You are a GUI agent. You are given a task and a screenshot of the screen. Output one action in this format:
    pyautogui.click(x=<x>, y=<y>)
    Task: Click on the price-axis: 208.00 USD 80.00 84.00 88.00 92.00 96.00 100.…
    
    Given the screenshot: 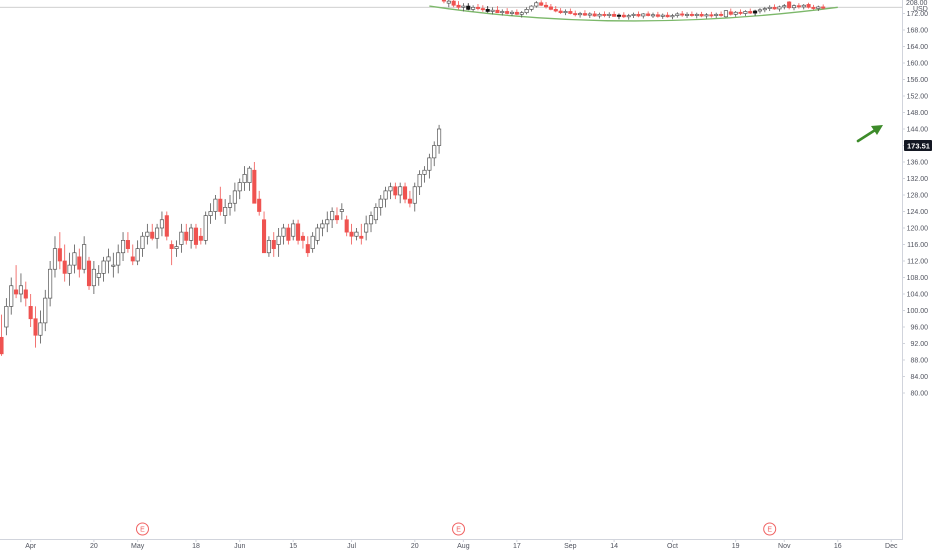 What is the action you would take?
    pyautogui.click(x=915, y=270)
    